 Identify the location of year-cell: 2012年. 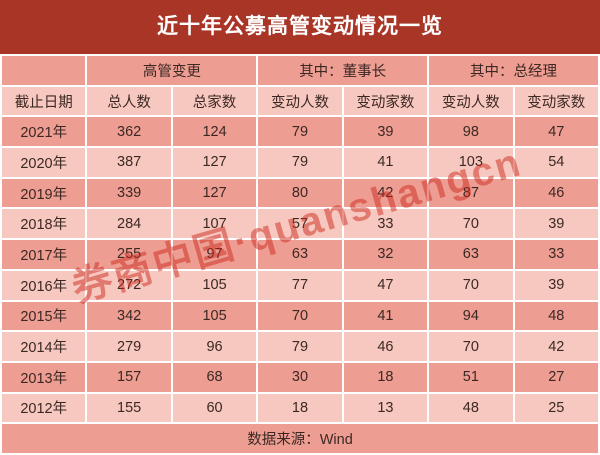
(44, 408).